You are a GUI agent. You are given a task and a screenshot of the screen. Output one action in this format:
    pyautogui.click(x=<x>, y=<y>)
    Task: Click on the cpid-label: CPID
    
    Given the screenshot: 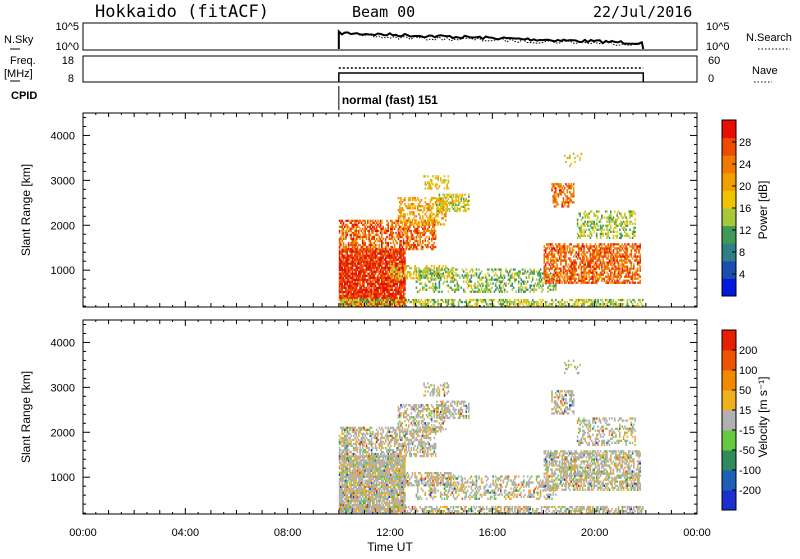 What is the action you would take?
    pyautogui.click(x=24, y=96)
    